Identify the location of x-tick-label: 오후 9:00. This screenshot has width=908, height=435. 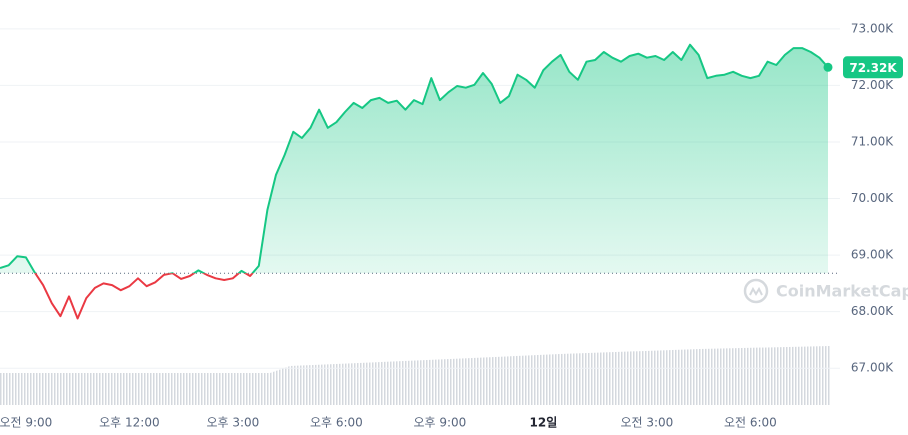
(439, 423).